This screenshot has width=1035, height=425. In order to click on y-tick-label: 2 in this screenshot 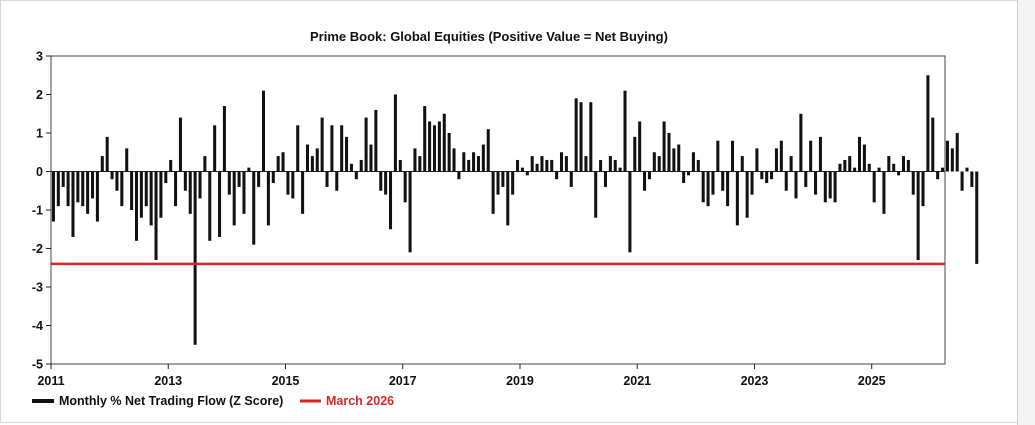, I will do `click(39, 95)`.